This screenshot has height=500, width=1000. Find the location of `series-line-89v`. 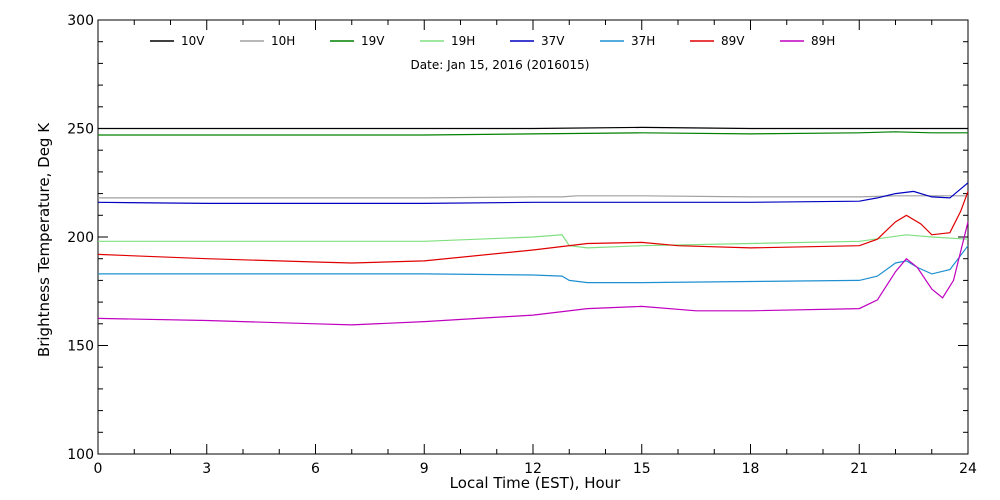

series-line-89v is located at coordinates (533, 227).